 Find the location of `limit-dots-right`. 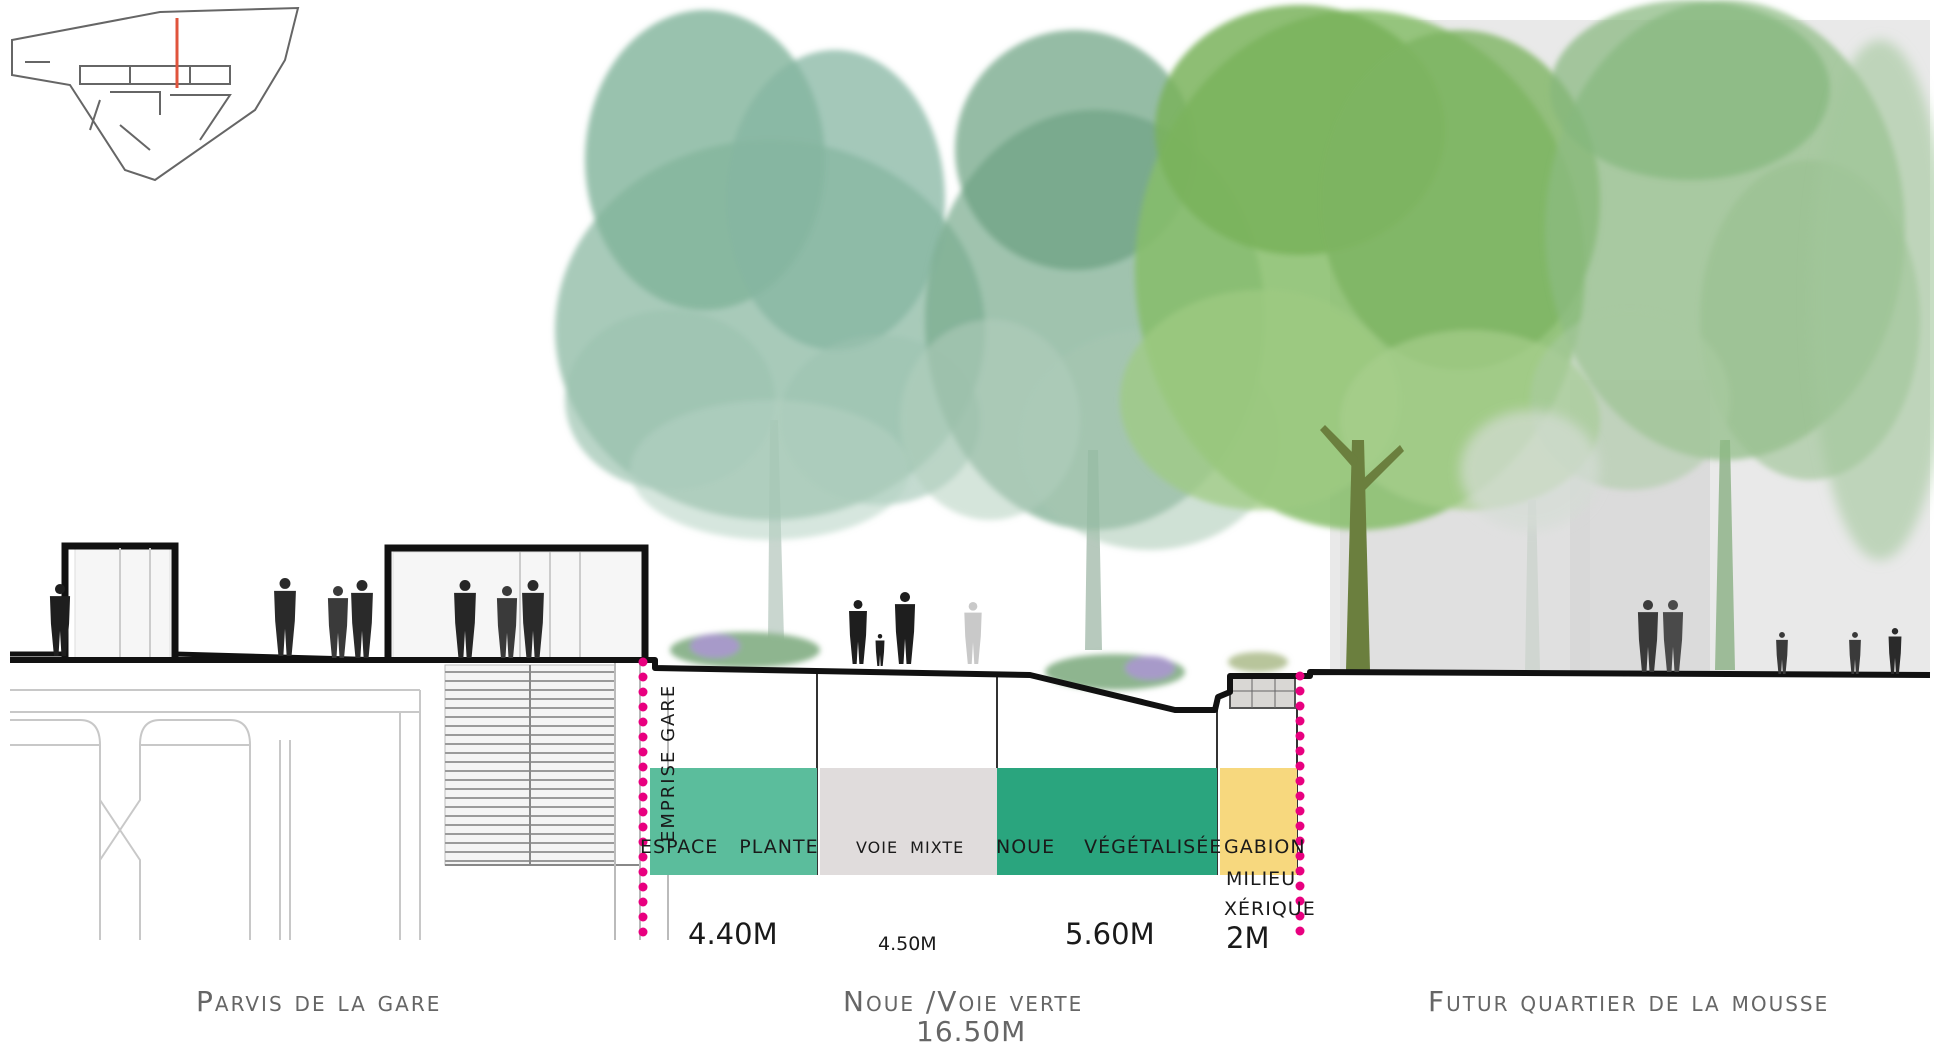

limit-dots-right is located at coordinates (1300, 803).